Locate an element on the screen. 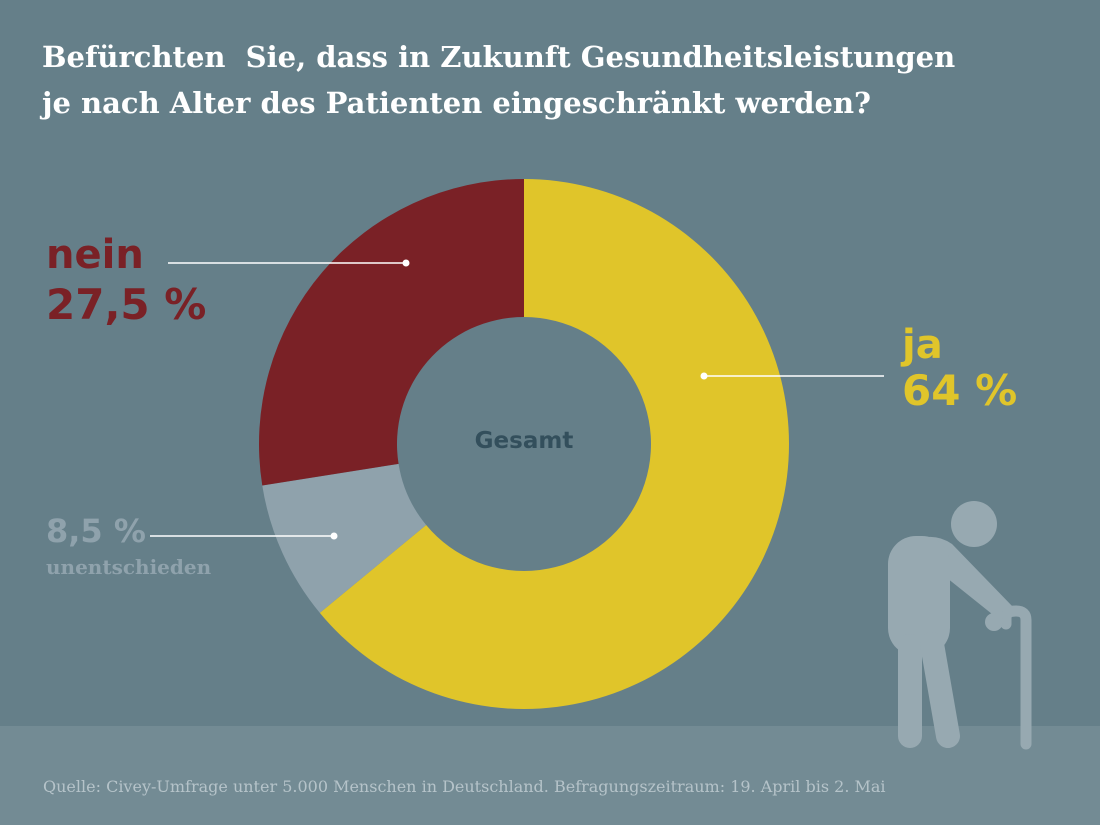 This screenshot has height=825, width=1100. donut-slice-unentschieden is located at coordinates (344, 538).